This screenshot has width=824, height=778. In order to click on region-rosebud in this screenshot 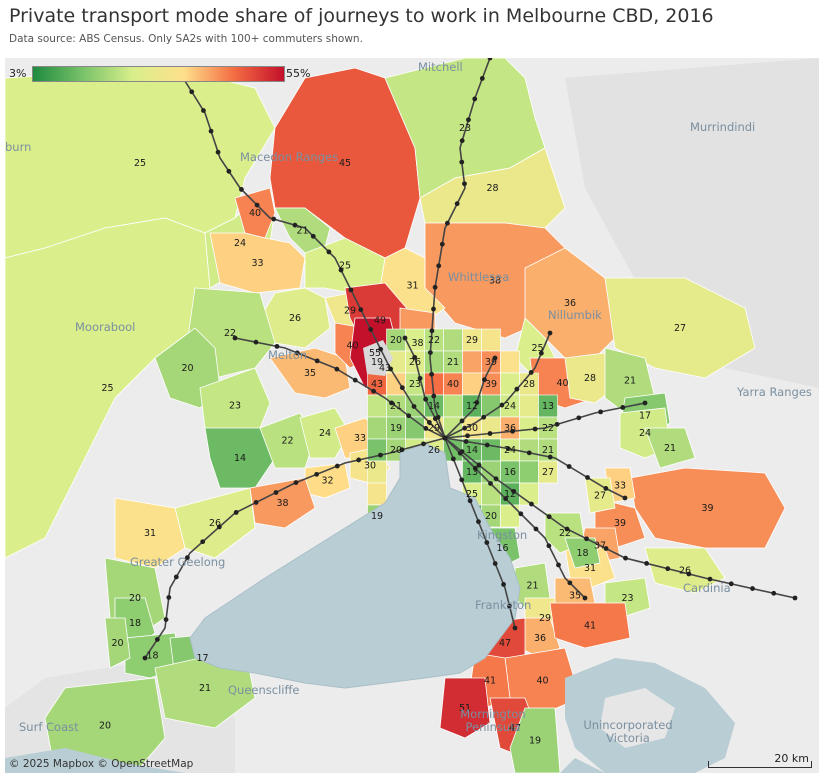, I will do `click(465, 708)`.